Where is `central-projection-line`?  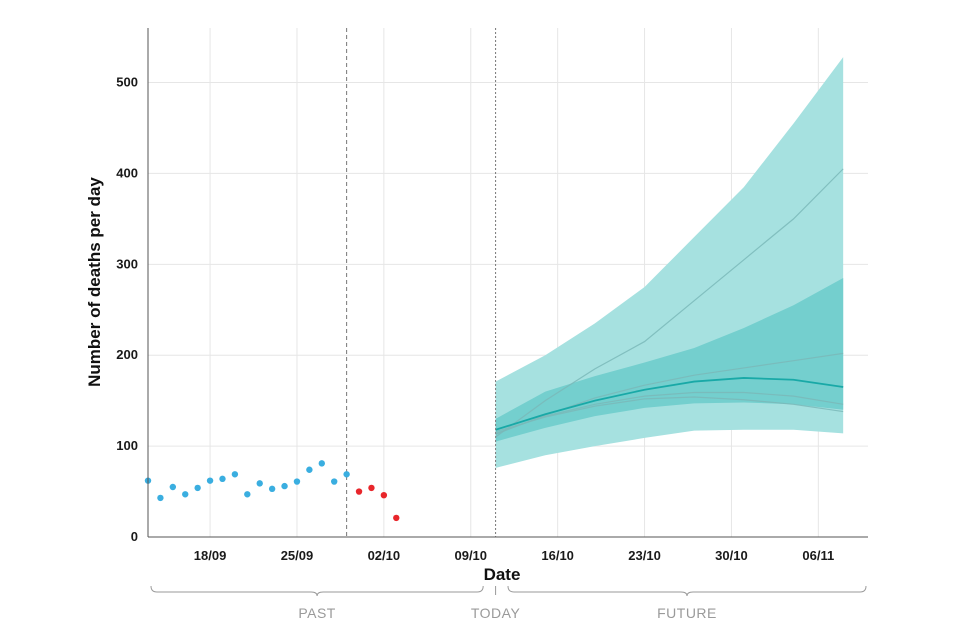
central-projection-line is located at coordinates (669, 404).